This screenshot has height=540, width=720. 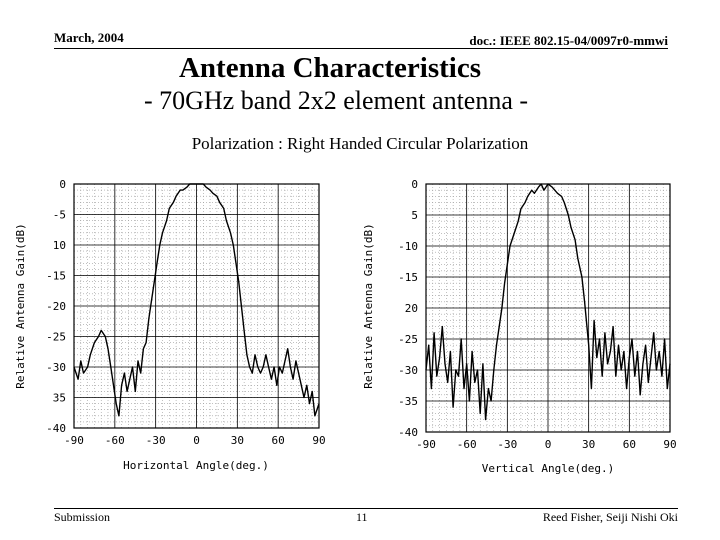 What do you see at coordinates (59, 398) in the screenshot?
I see `y-tick-label: 35` at bounding box center [59, 398].